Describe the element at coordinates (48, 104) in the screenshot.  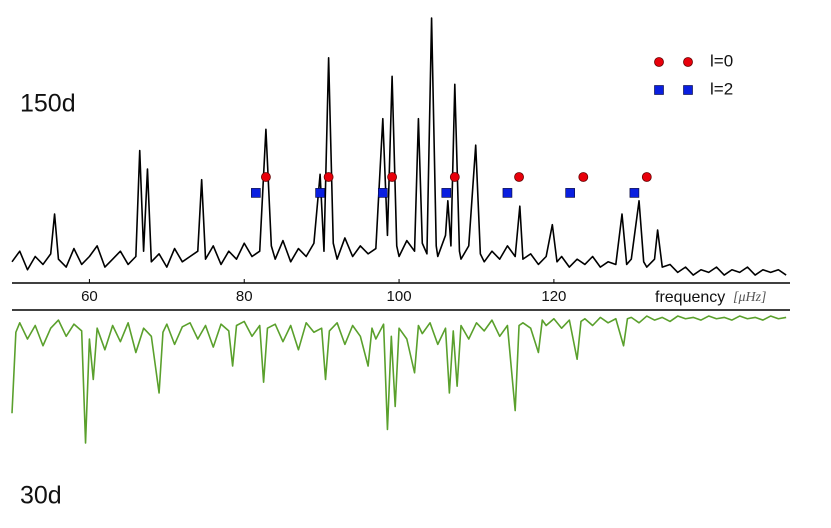
I see `panel-label: 150d` at that location.